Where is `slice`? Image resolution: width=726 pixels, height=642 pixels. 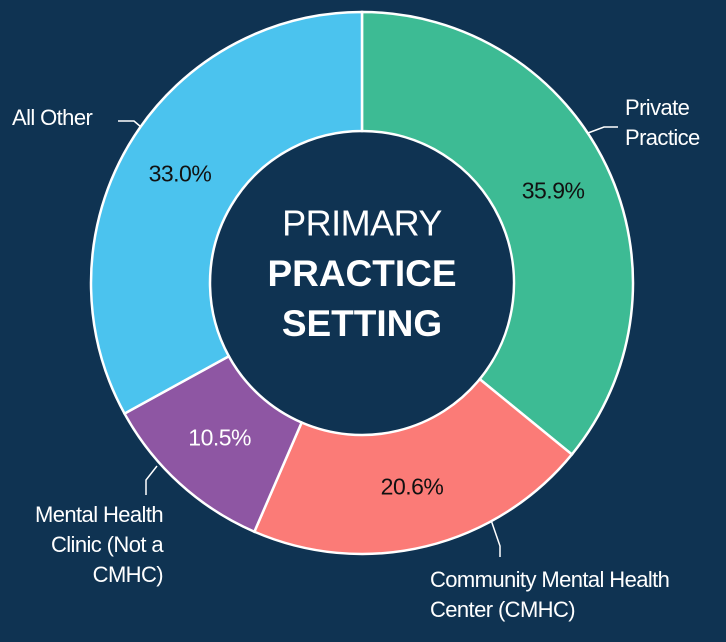 slice is located at coordinates (413, 466).